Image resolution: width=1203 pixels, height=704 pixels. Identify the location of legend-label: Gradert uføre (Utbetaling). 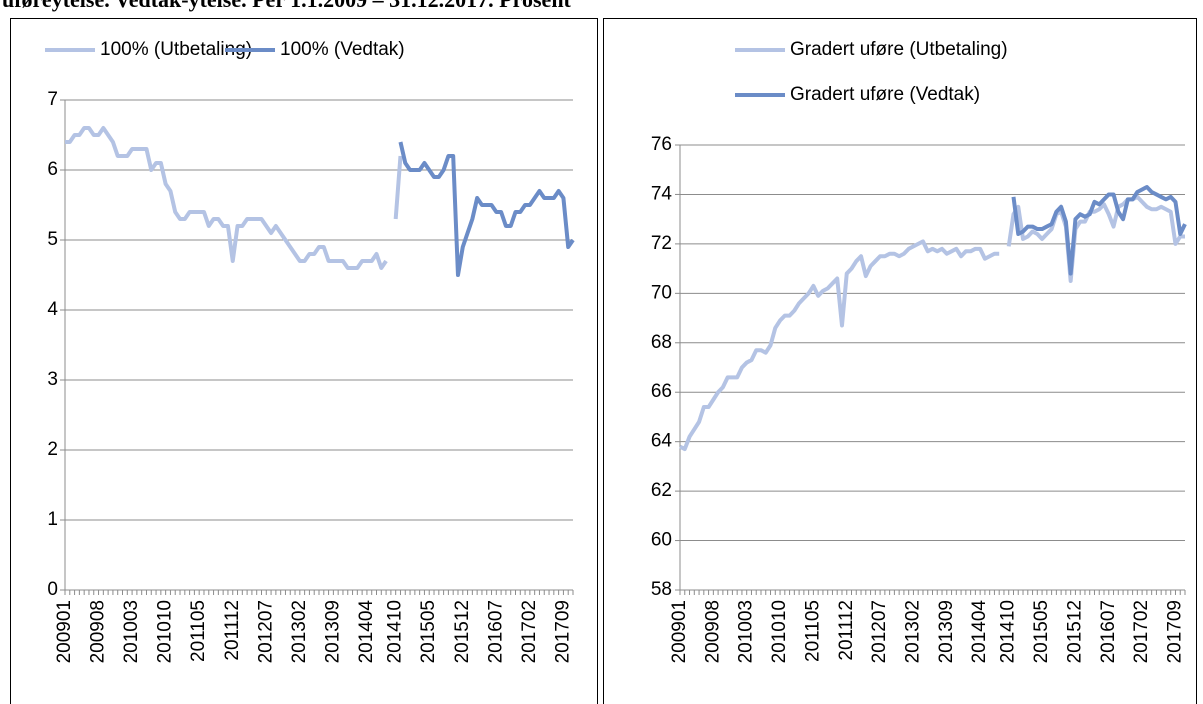
(899, 49).